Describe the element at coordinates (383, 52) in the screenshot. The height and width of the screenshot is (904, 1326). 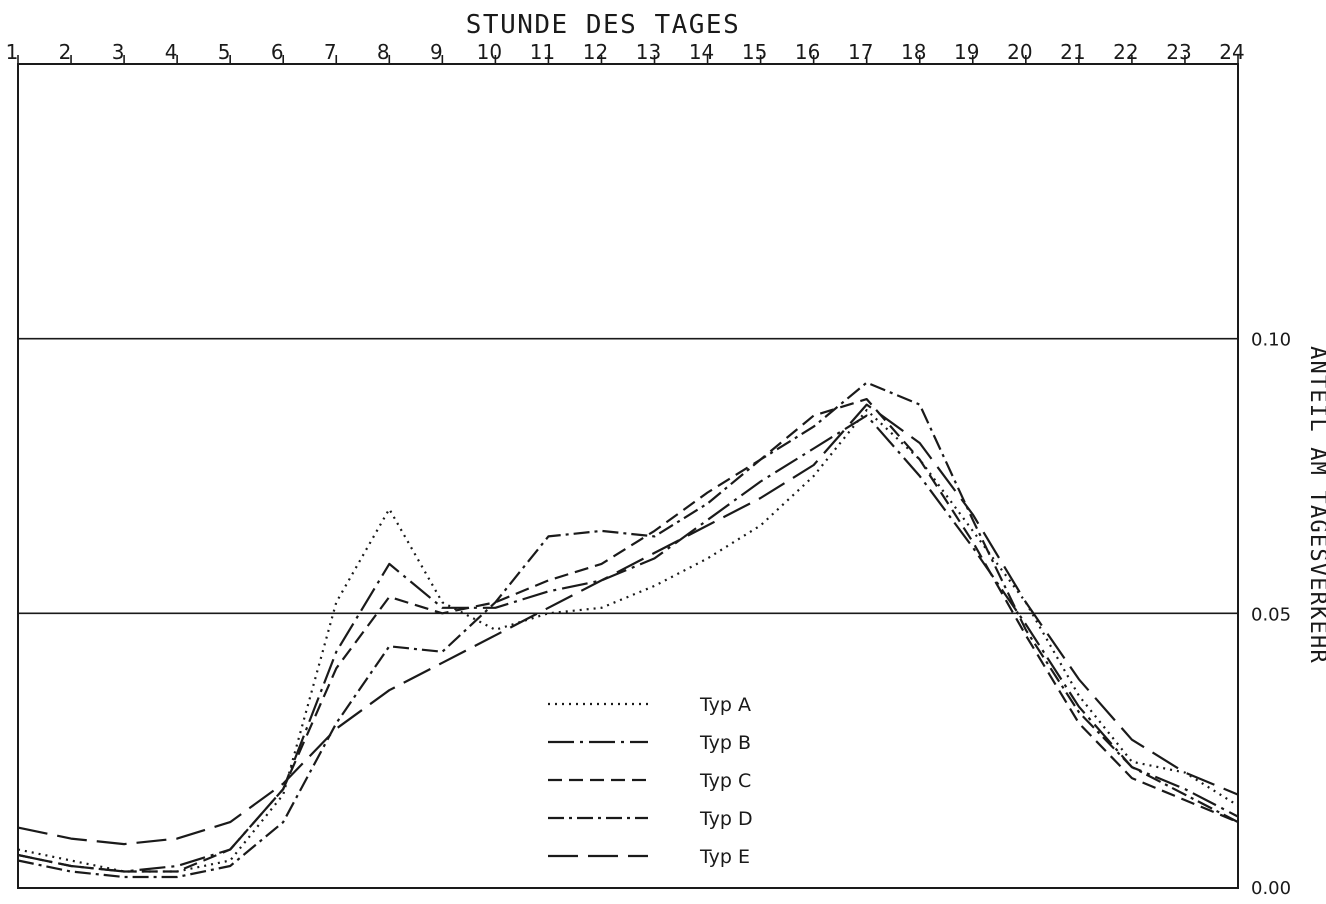
I see `x-tick-label: 8` at that location.